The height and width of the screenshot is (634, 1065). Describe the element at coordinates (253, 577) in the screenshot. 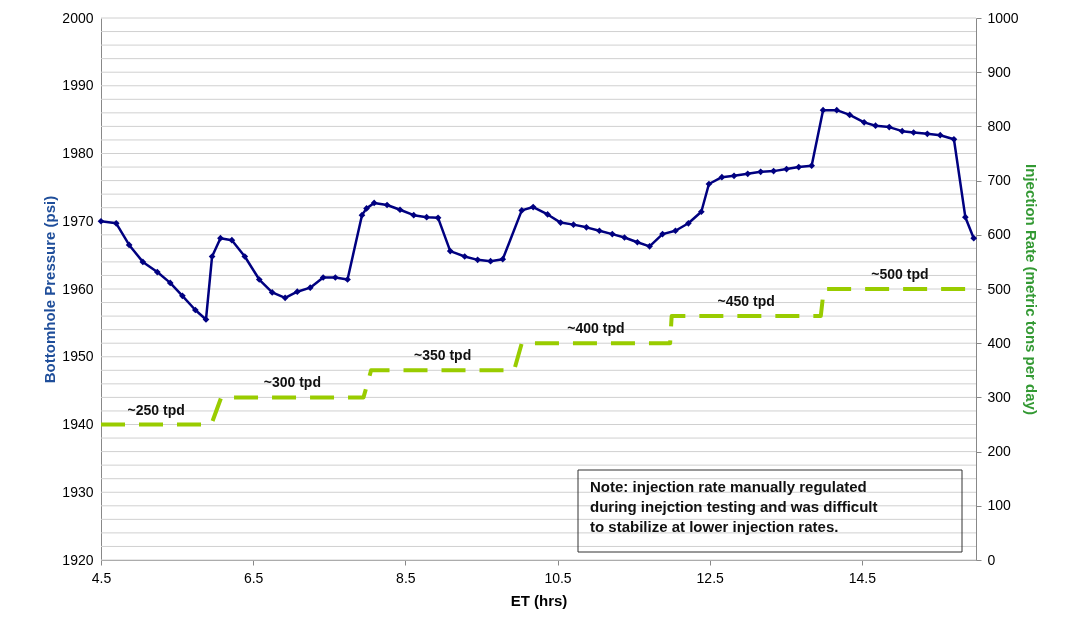

I see `x-tick-label: 6.5` at that location.